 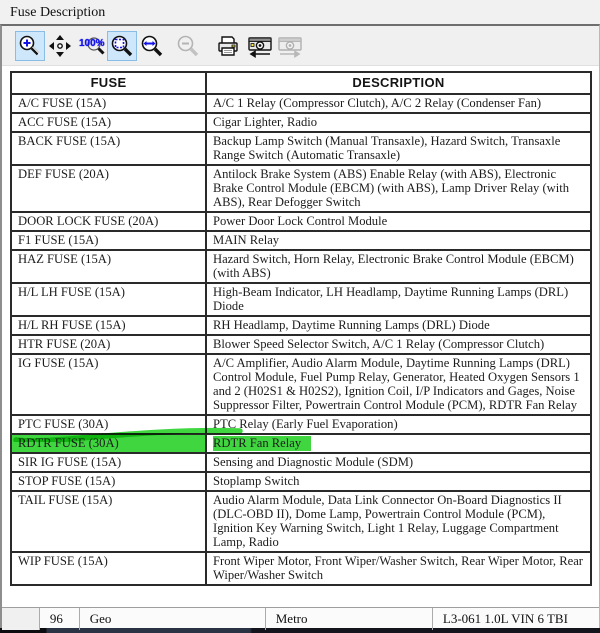 I want to click on zoom-100-icon, so click(x=92, y=46).